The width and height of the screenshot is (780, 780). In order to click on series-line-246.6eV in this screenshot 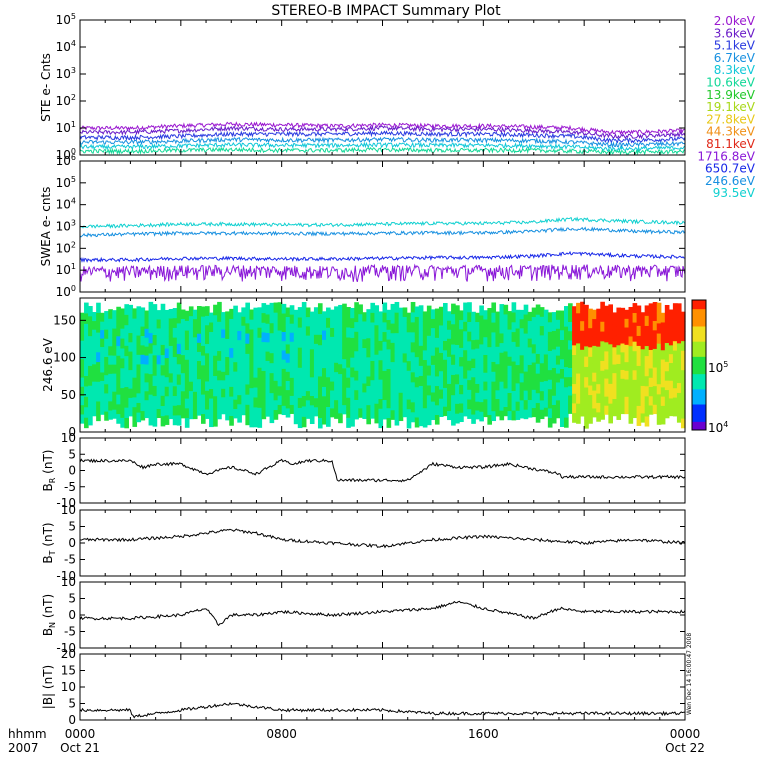, I will do `click(382, 232)`.